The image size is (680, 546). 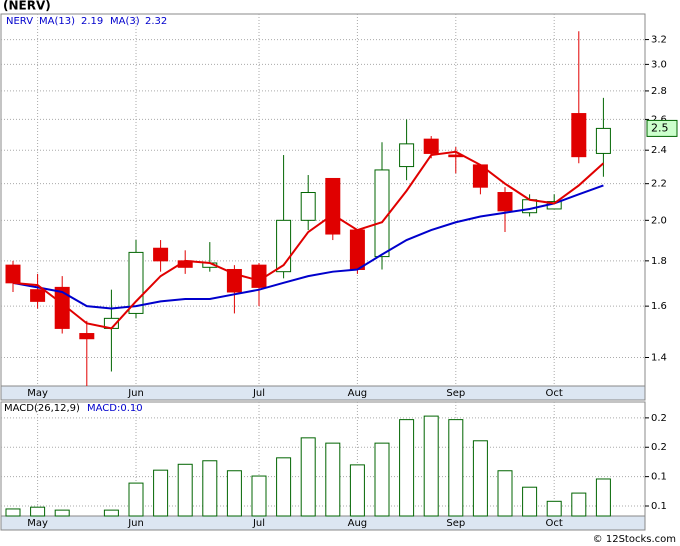 I want to click on legend-ma3: MA(3), so click(x=125, y=21).